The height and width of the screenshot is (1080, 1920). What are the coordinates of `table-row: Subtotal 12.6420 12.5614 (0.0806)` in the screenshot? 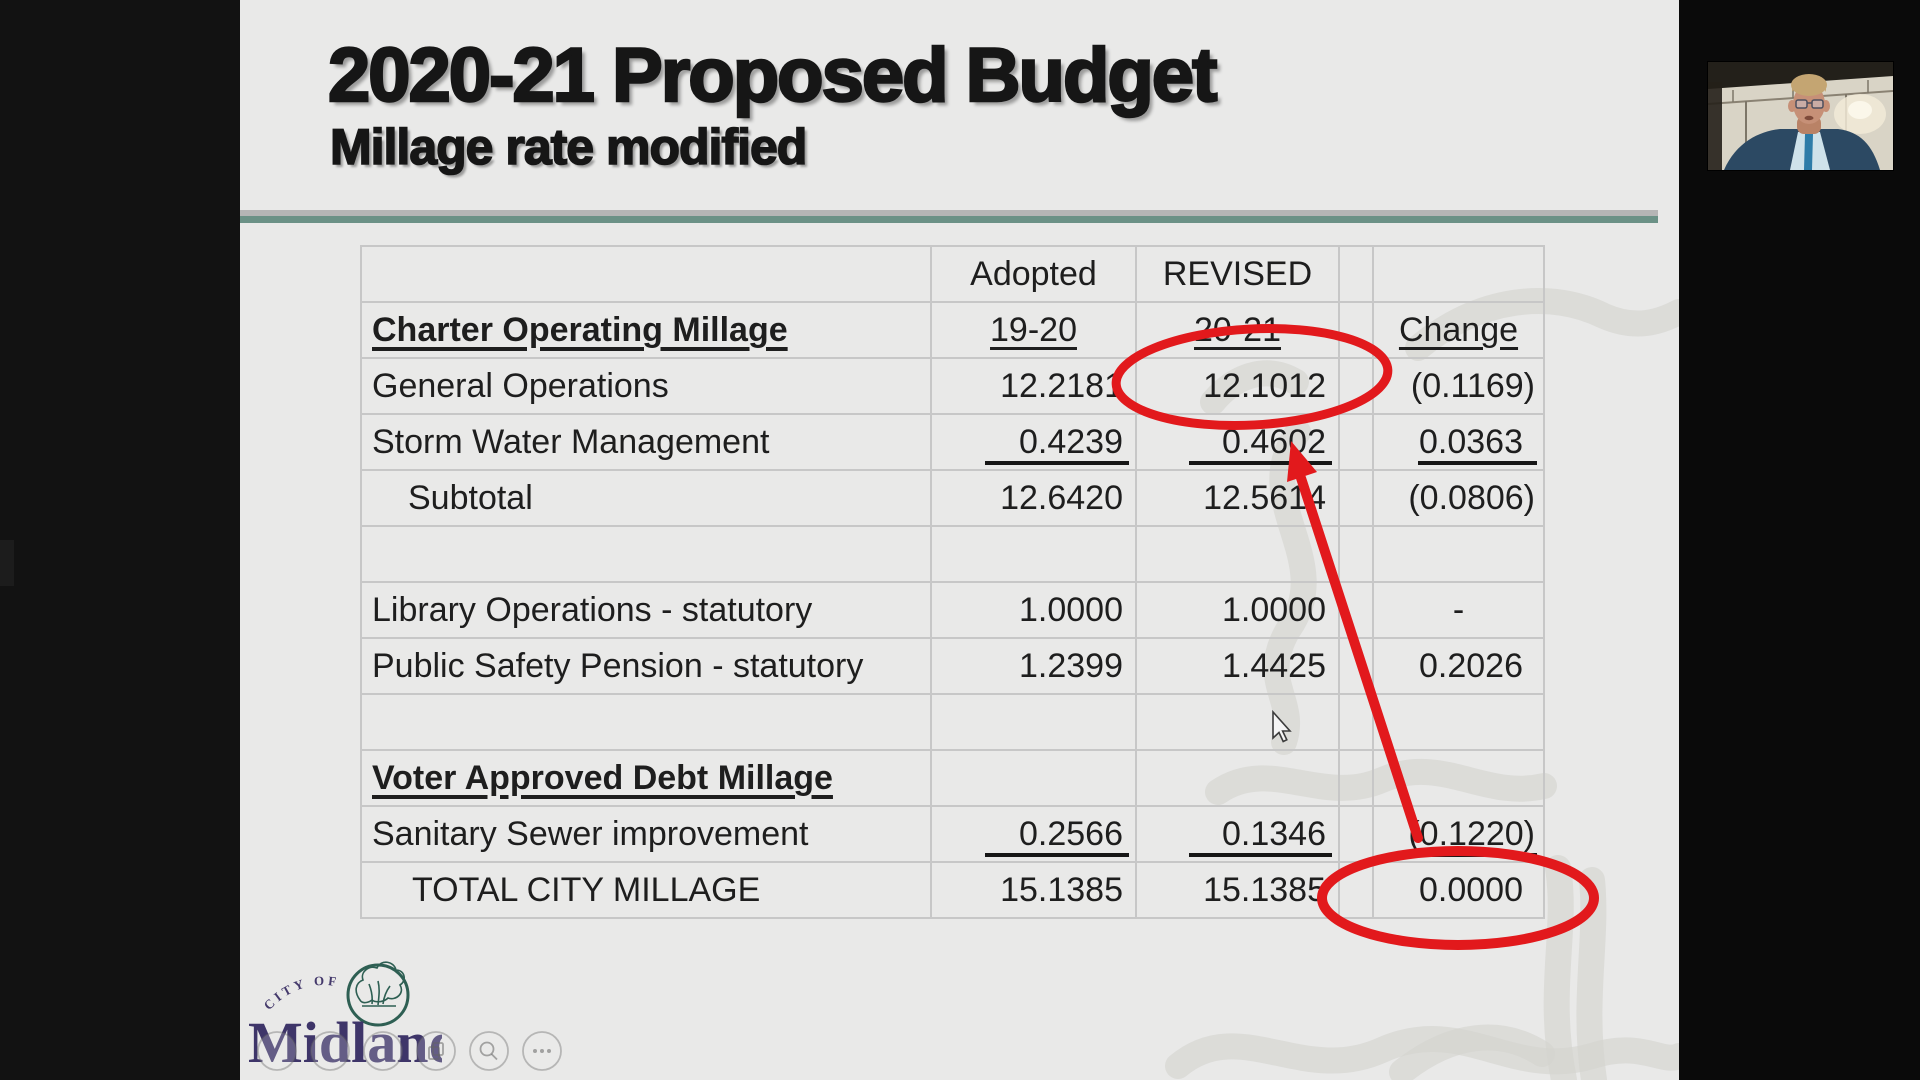 It's located at (952, 498).